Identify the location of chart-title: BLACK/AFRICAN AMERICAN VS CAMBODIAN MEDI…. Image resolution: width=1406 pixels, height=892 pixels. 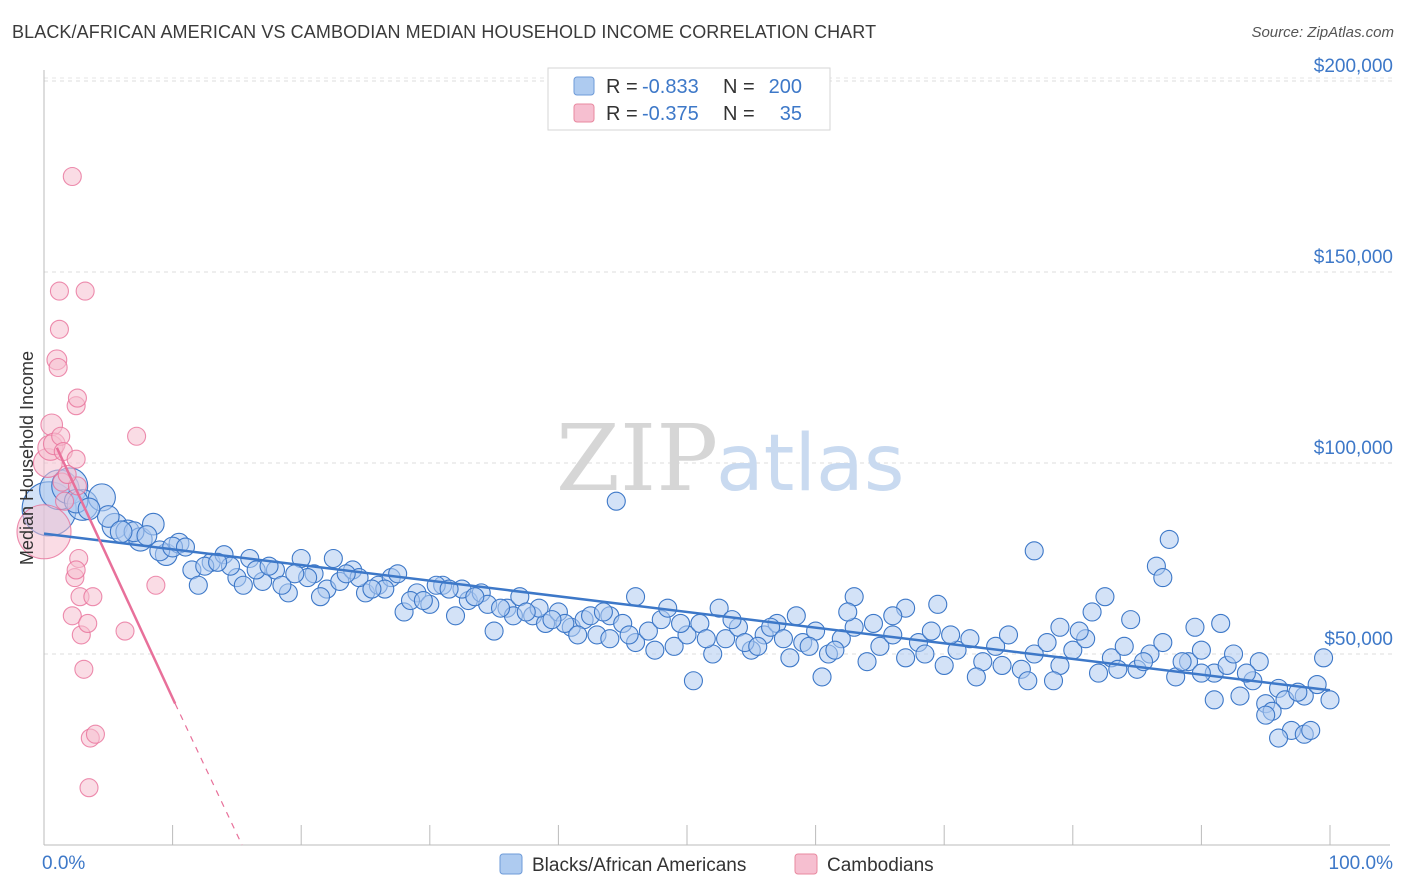
(444, 32).